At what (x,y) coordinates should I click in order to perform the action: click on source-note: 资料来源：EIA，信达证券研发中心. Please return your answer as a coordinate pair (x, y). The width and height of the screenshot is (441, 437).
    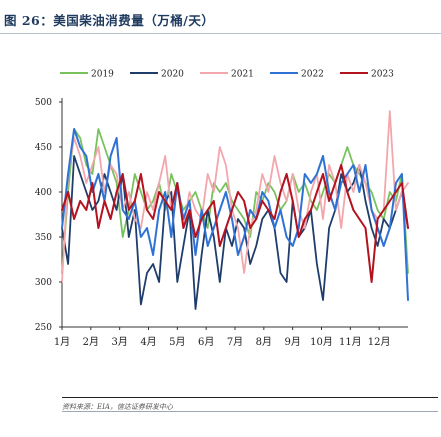
    Looking at the image, I should click on (117, 407).